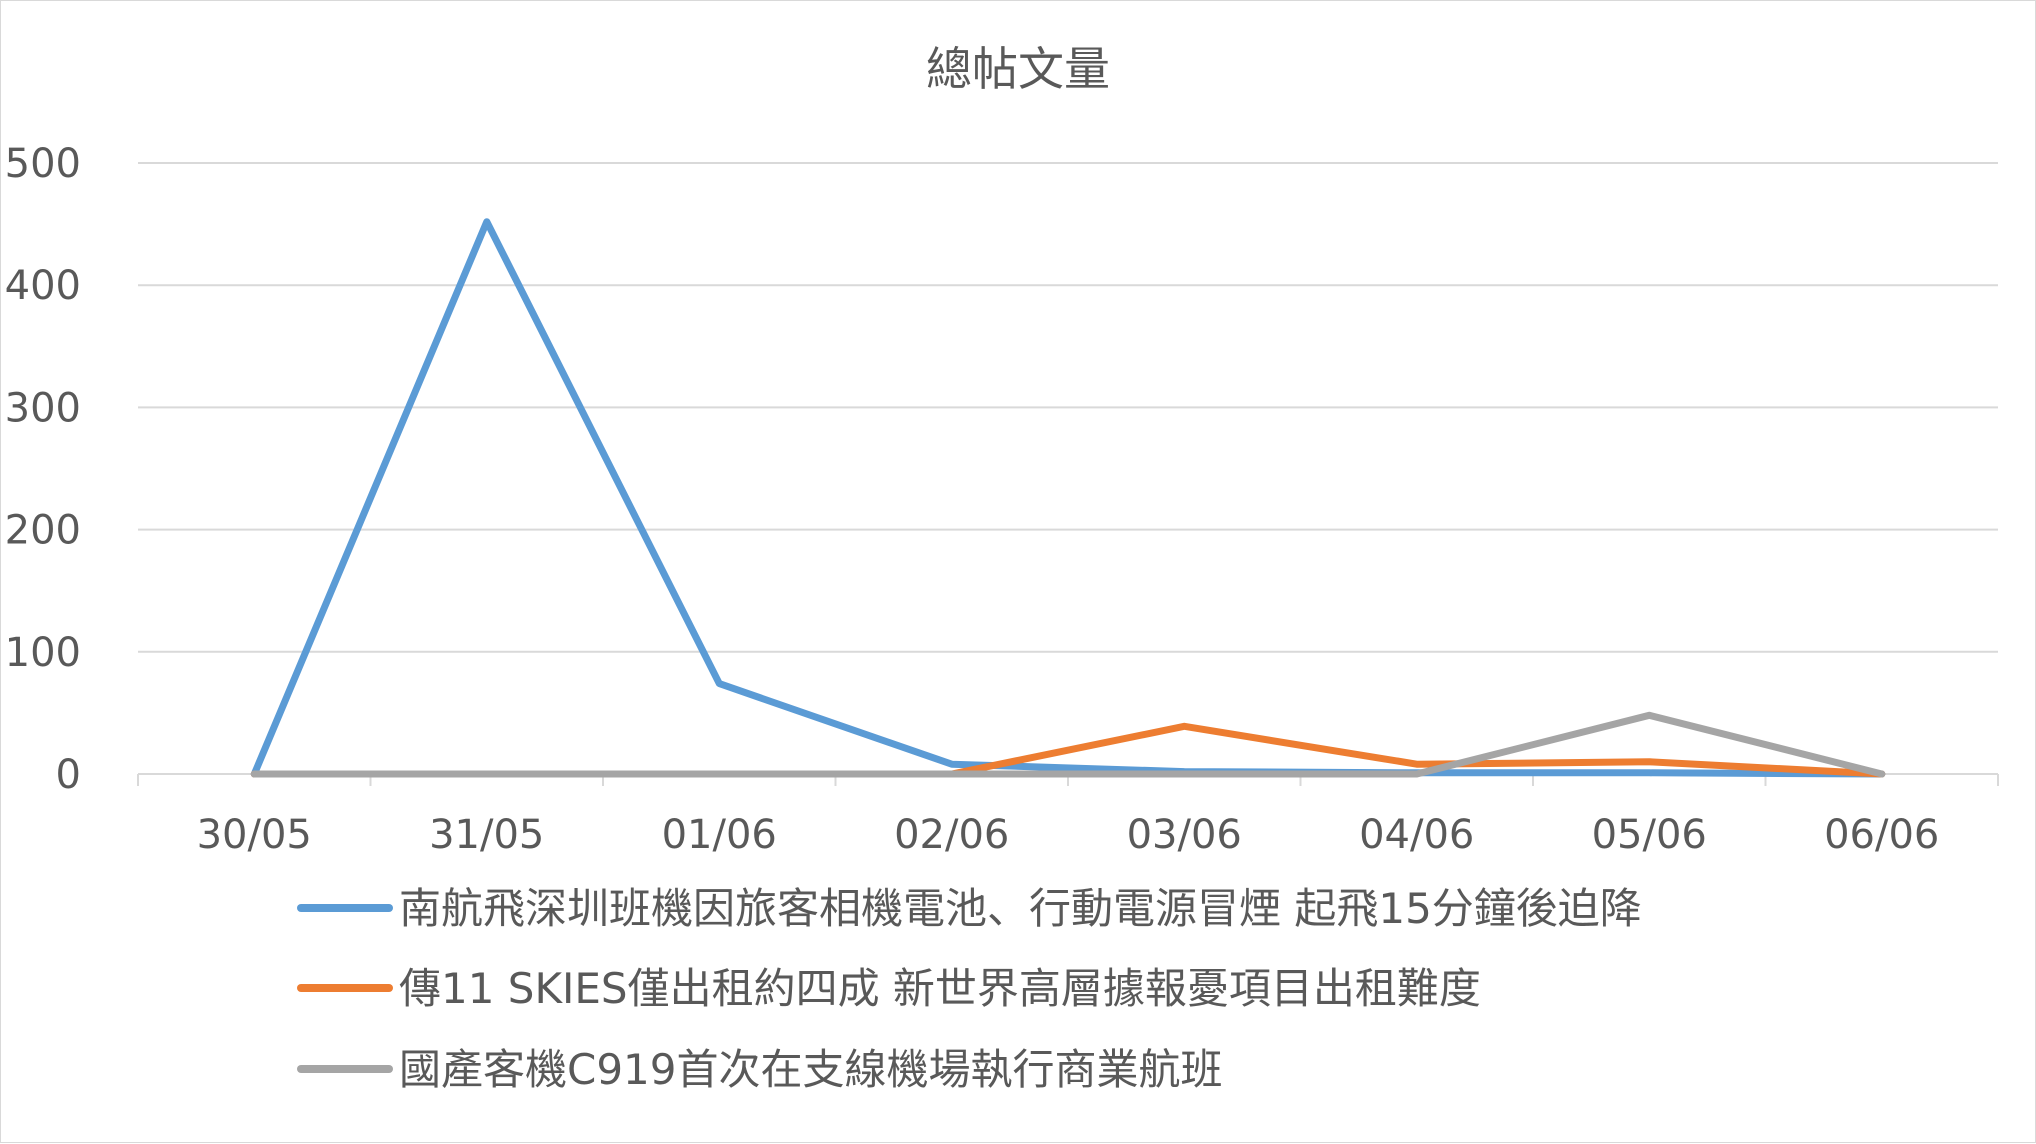 The height and width of the screenshot is (1144, 2036). I want to click on x-tick-label: 05/06, so click(1649, 835).